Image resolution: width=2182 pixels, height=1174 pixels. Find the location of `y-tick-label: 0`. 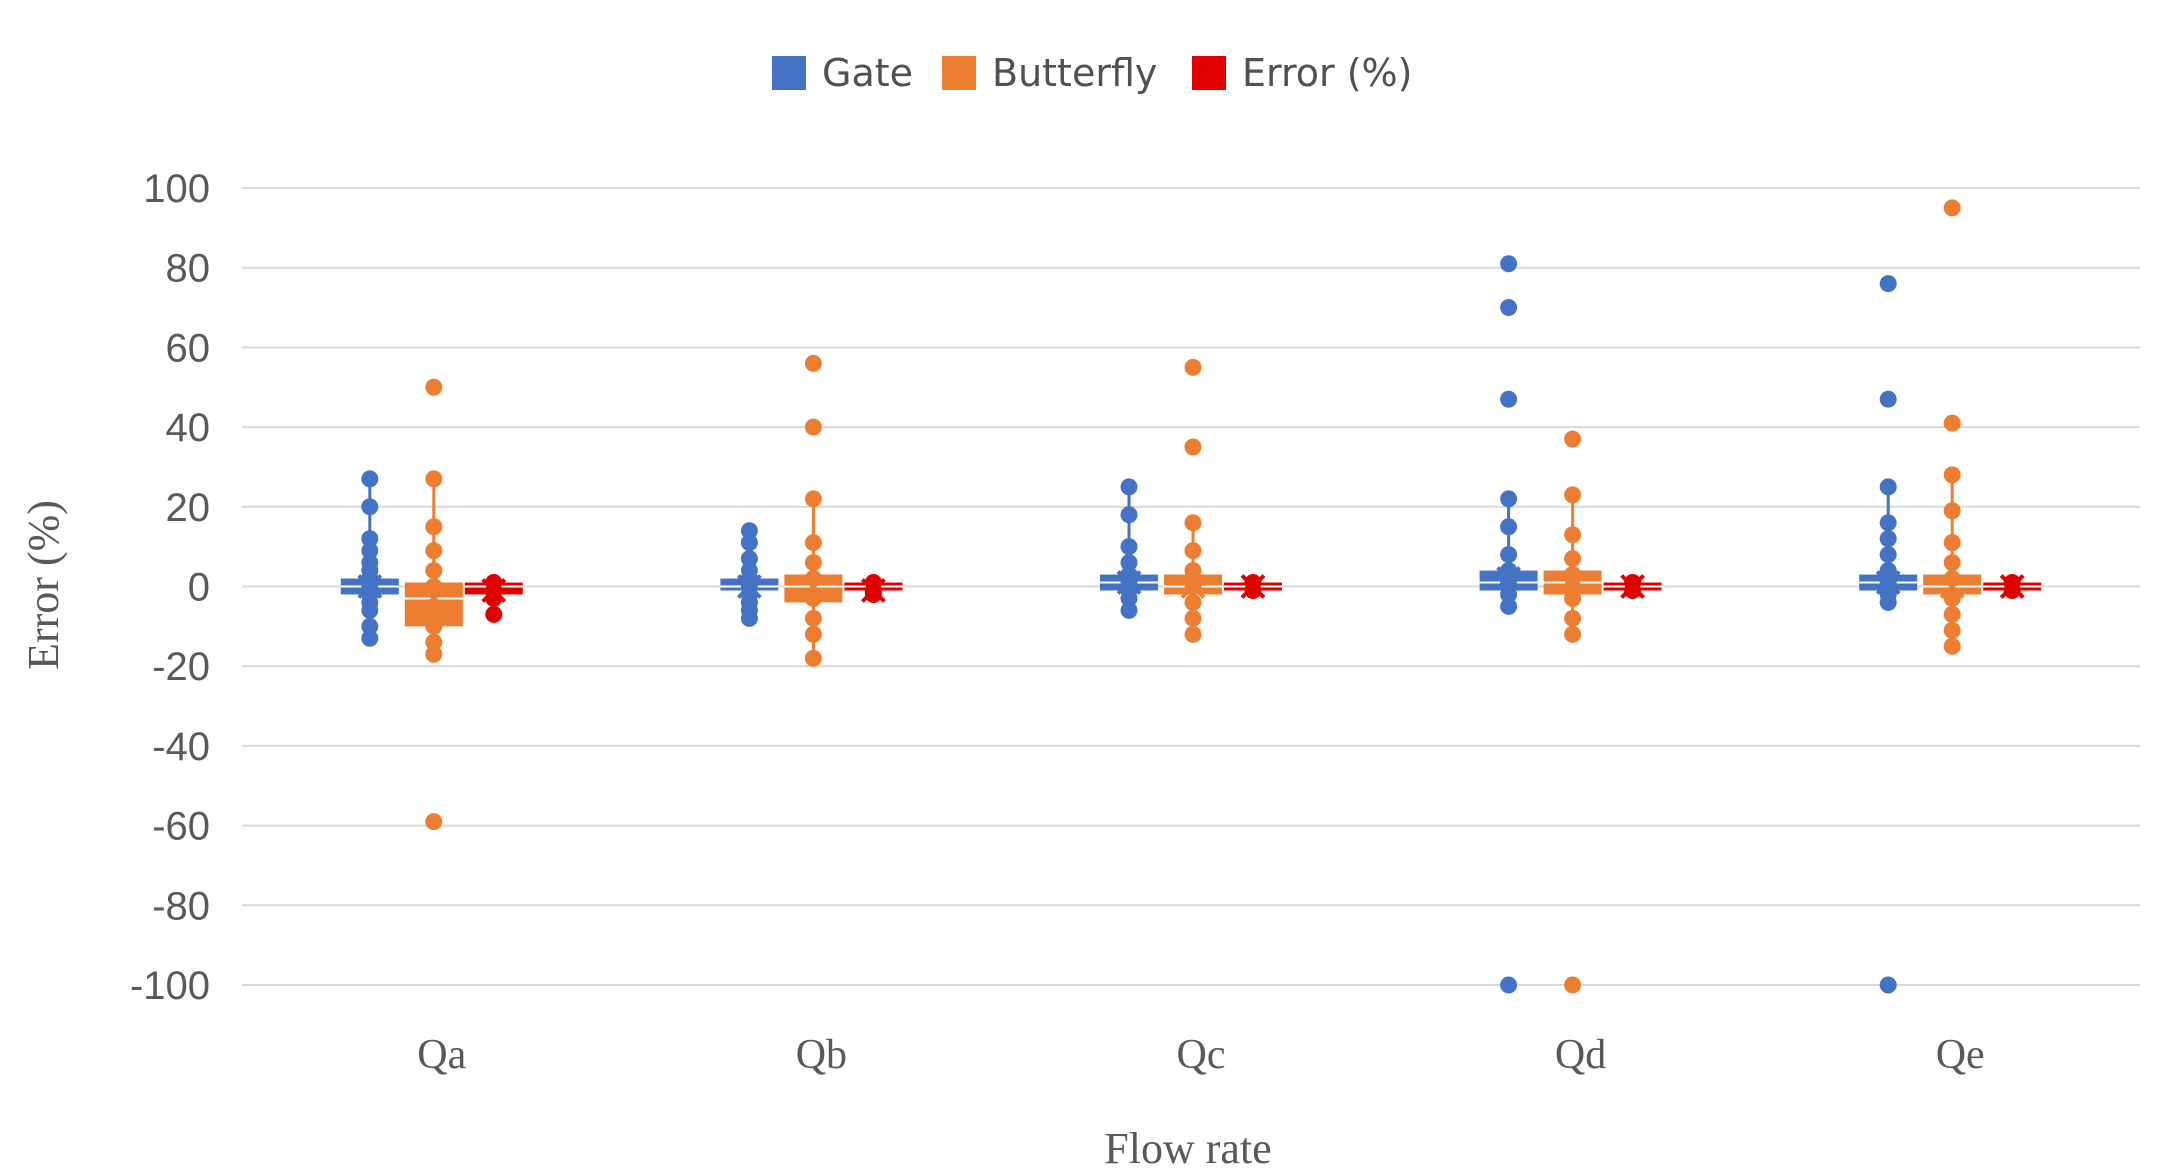

y-tick-label: 0 is located at coordinates (199, 588).